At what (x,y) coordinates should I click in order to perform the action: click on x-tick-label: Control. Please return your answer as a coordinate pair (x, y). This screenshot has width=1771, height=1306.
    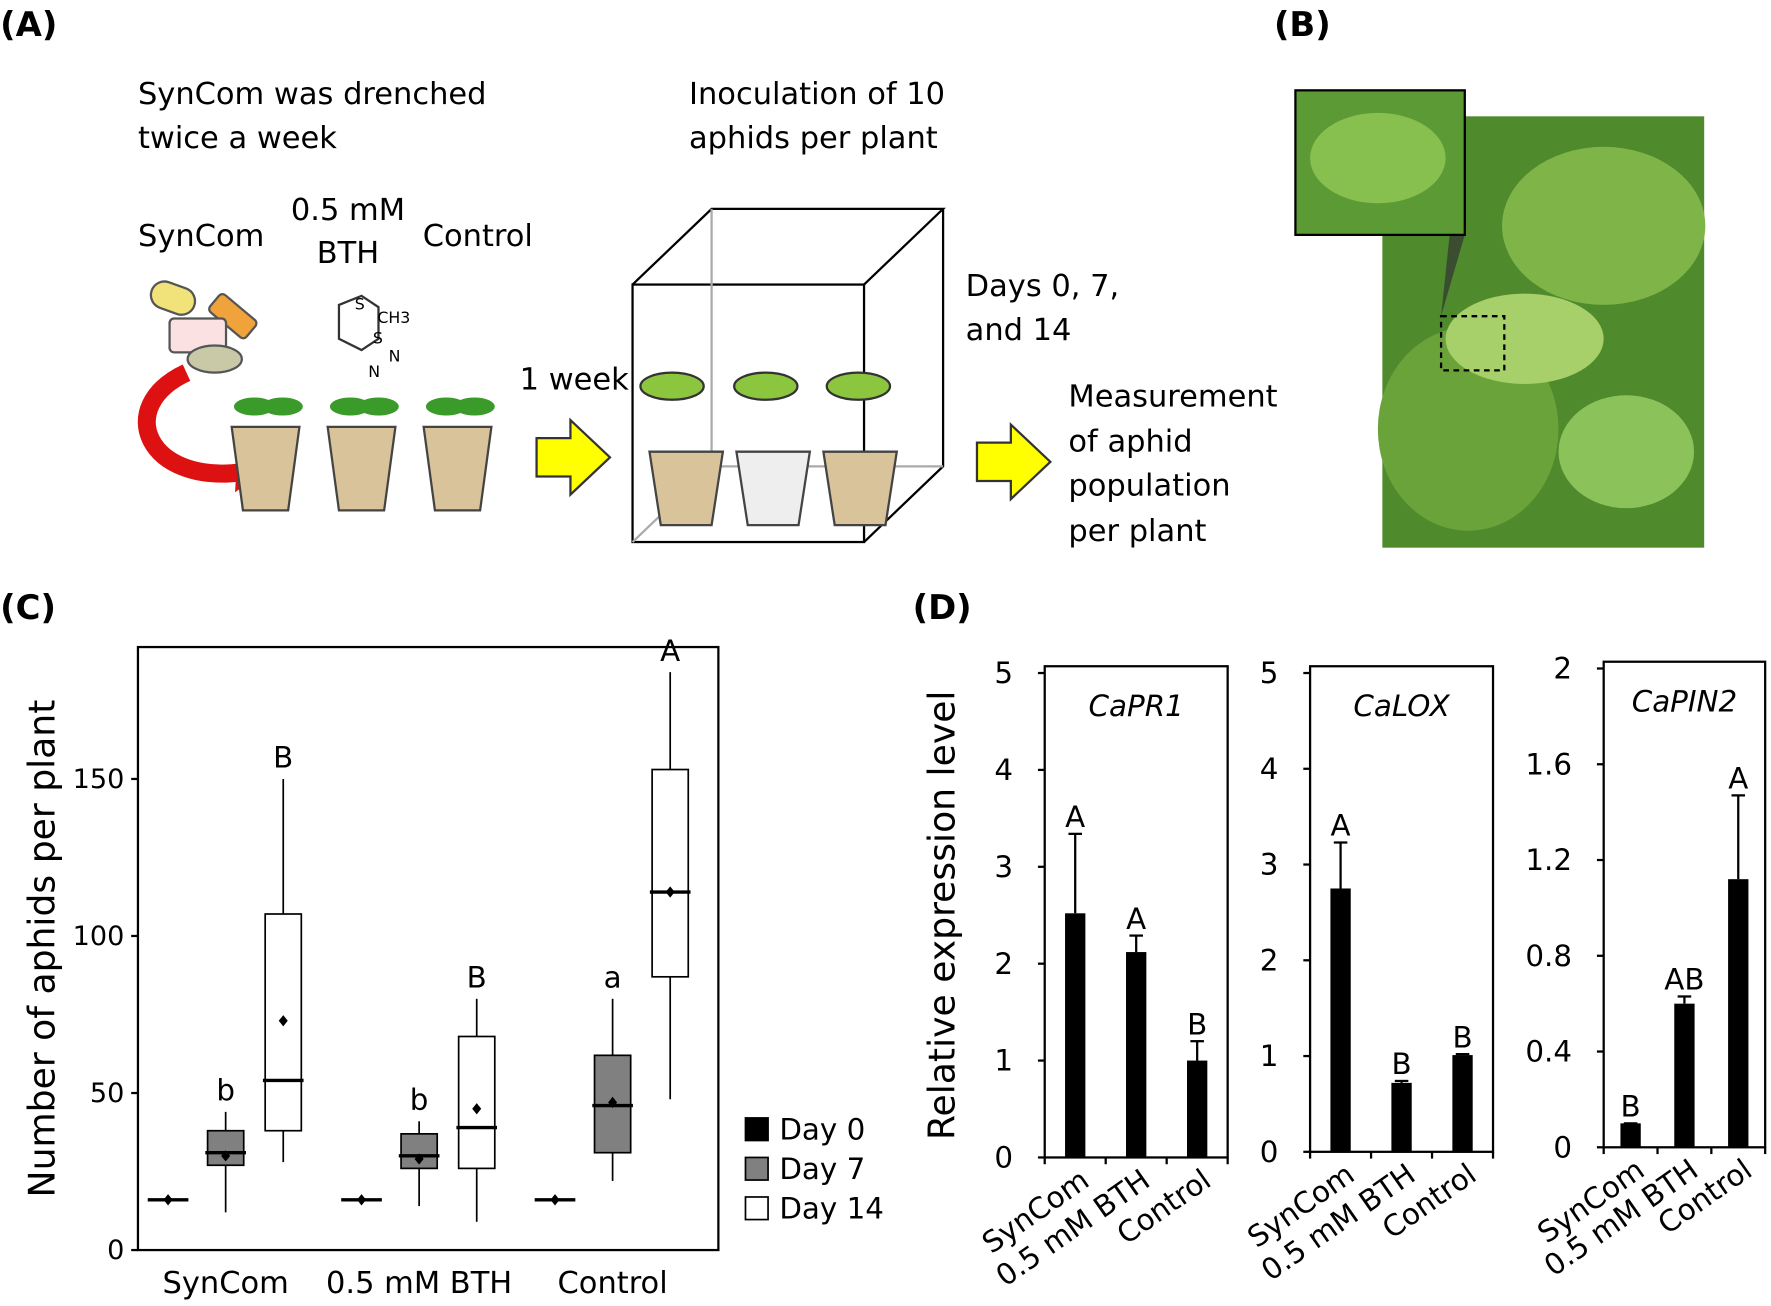
    Looking at the image, I should click on (613, 1283).